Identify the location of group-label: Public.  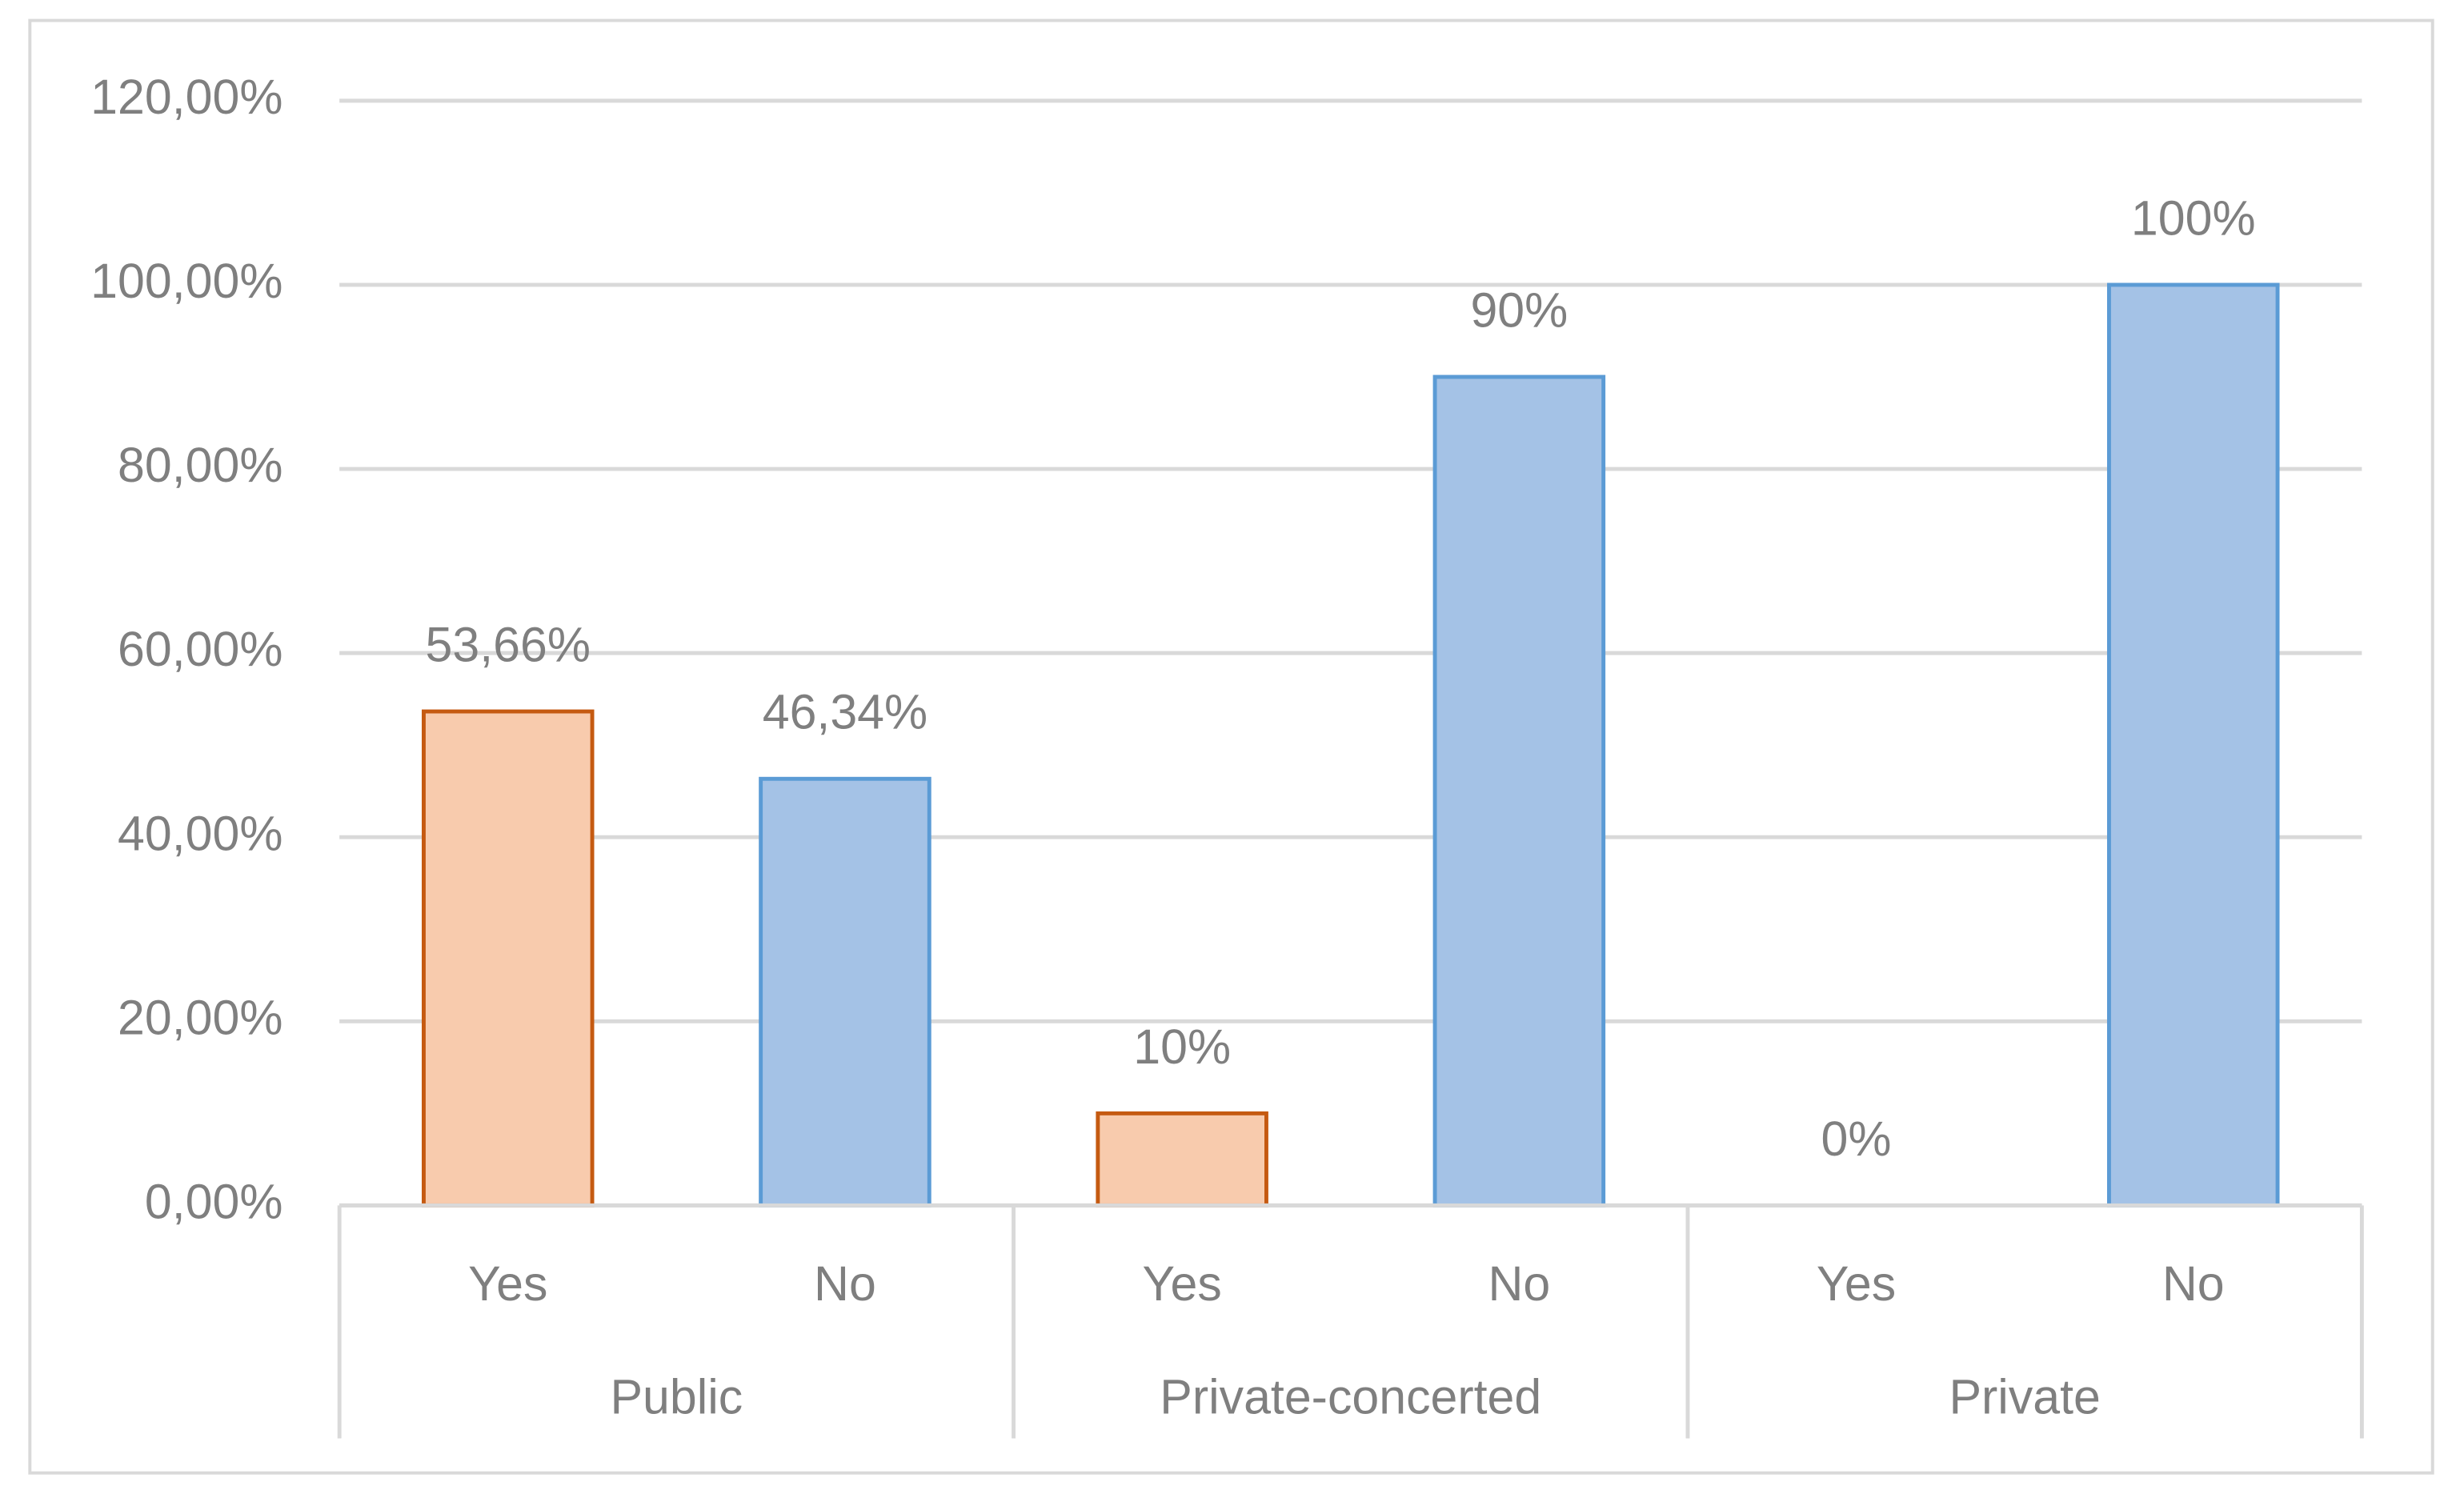
(676, 1396).